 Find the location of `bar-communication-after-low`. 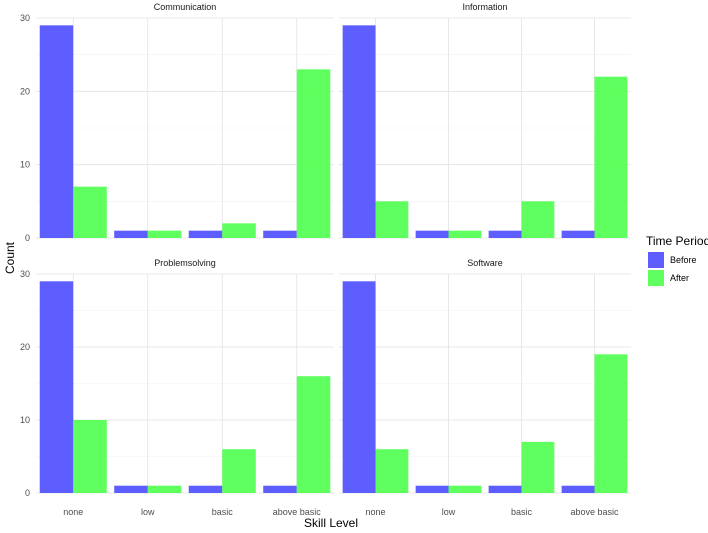

bar-communication-after-low is located at coordinates (164, 234).